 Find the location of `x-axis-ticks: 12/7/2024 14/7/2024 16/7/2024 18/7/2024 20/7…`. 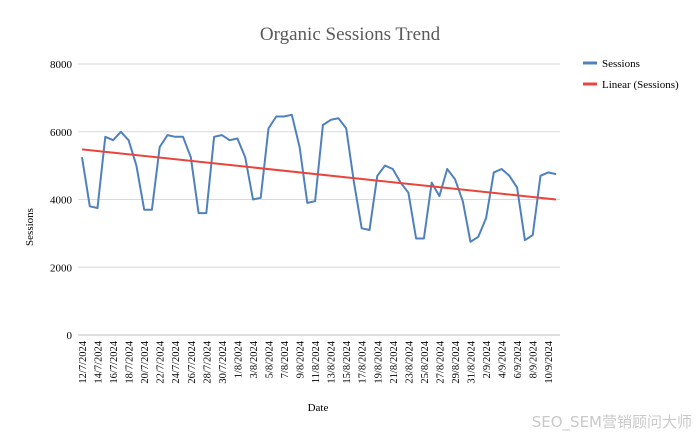

x-axis-ticks: 12/7/2024 14/7/2024 16/7/2024 18/7/2024 20/7… is located at coordinates (316, 361).